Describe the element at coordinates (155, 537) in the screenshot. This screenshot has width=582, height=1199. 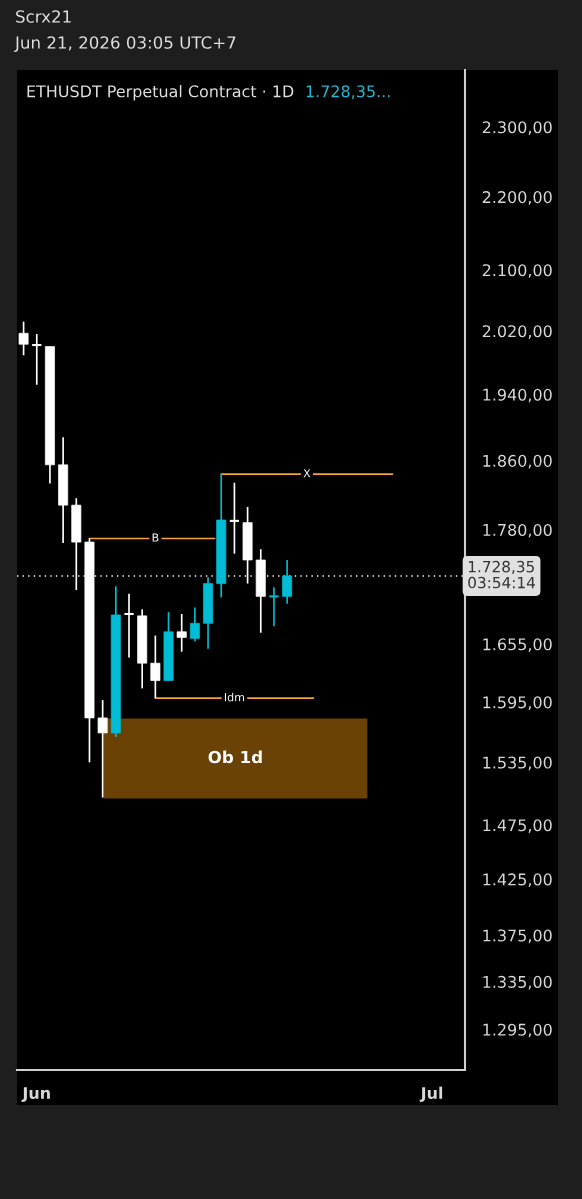
I see `annotation: B` at that location.